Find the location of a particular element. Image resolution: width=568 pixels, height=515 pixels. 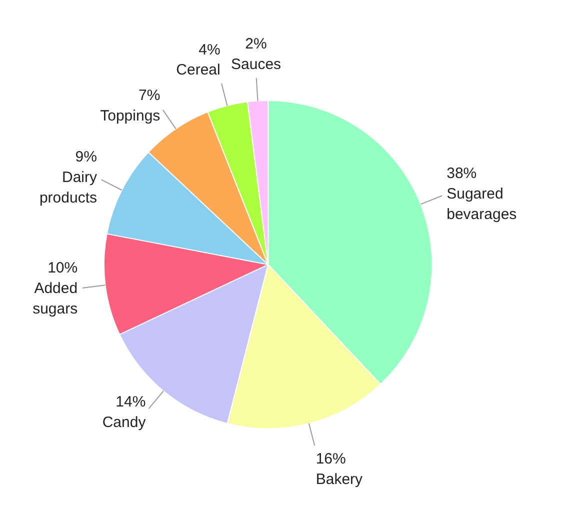

slice-label: Toppings is located at coordinates (130, 116).